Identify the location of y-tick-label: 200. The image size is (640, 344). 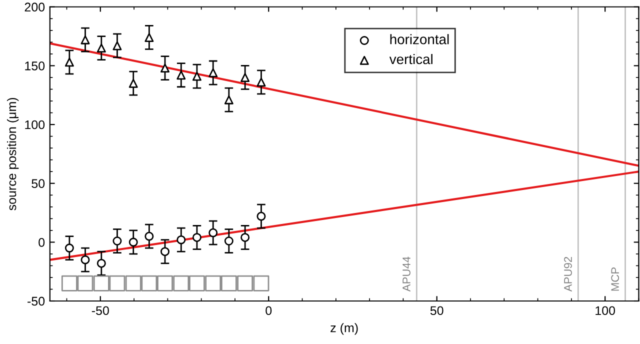
(34, 7).